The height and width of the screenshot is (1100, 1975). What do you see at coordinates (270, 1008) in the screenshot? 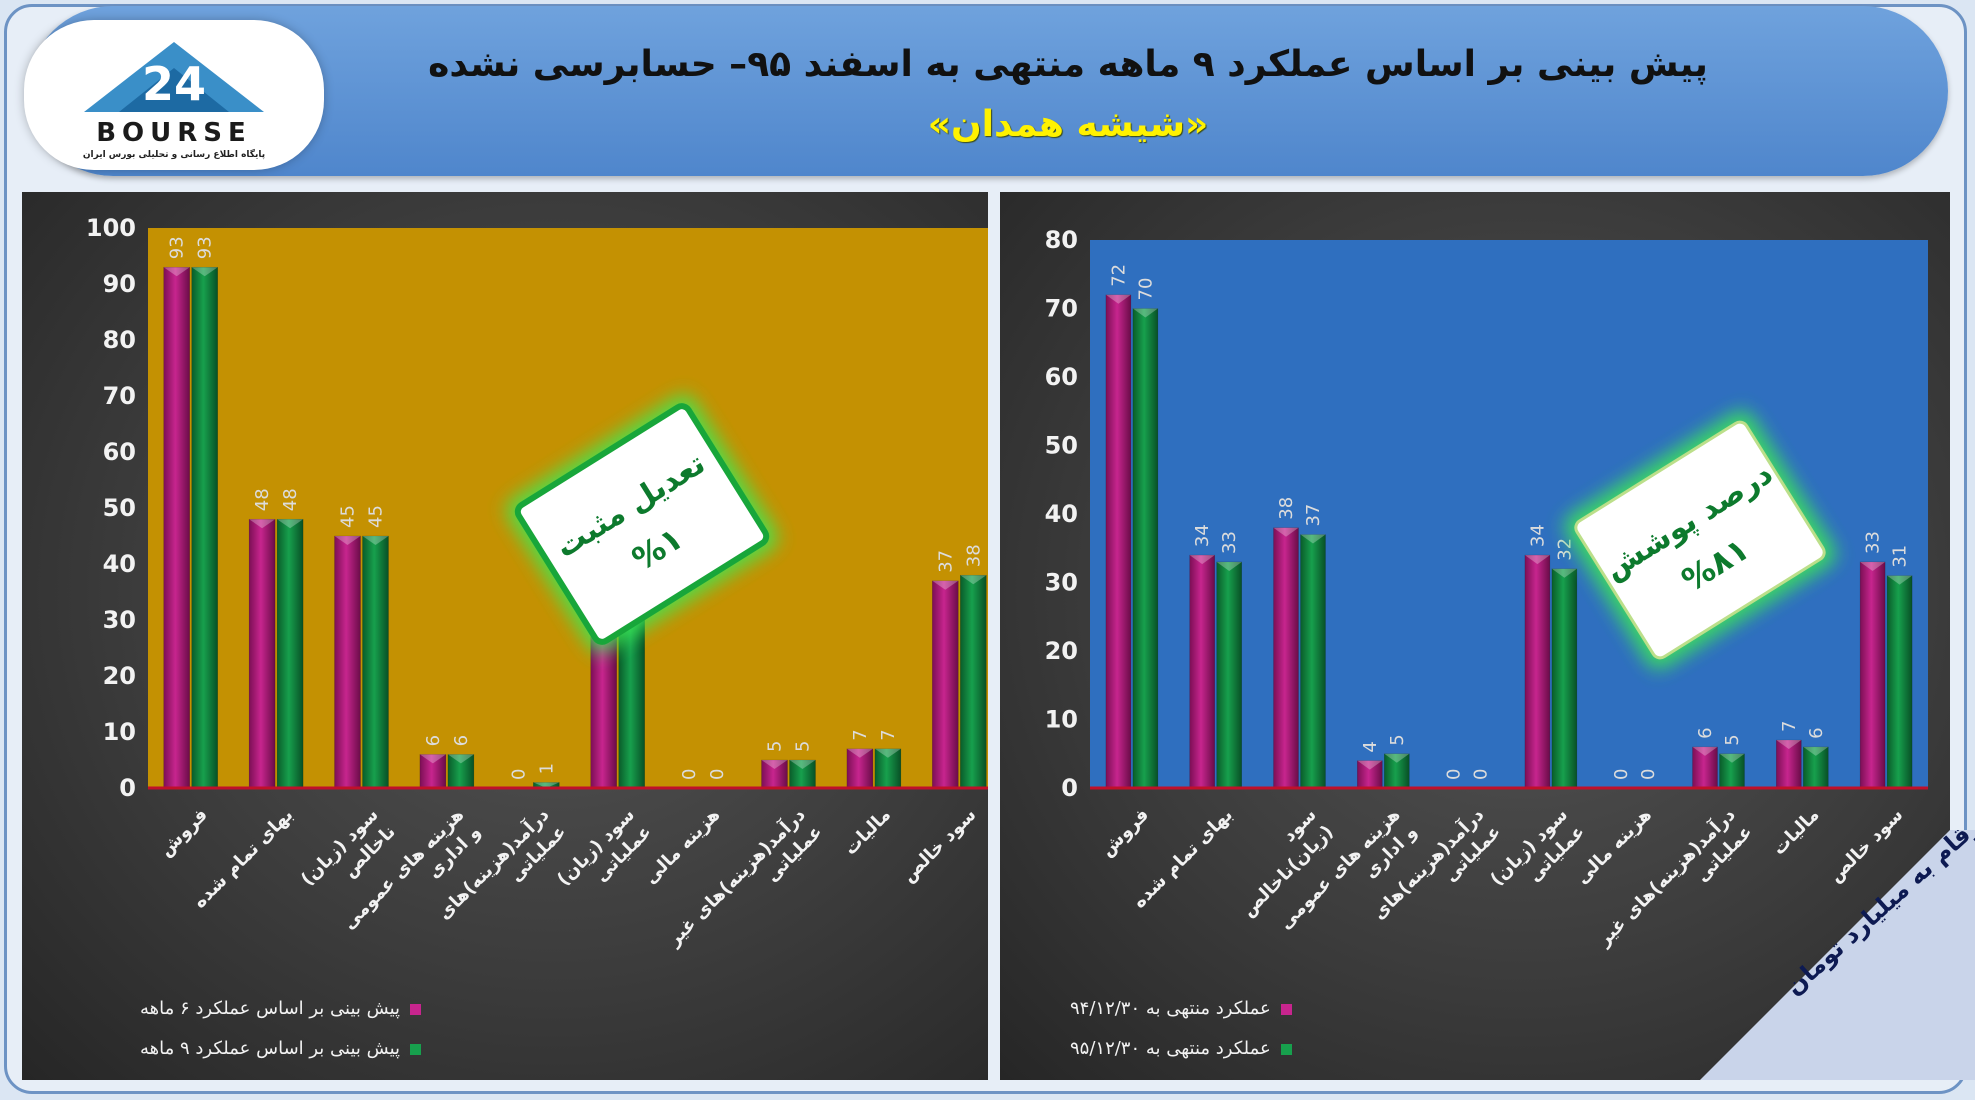
I see `legend-label-six-month: پیش بینی بر اساس عملکرد ۶ ماهه` at bounding box center [270, 1008].